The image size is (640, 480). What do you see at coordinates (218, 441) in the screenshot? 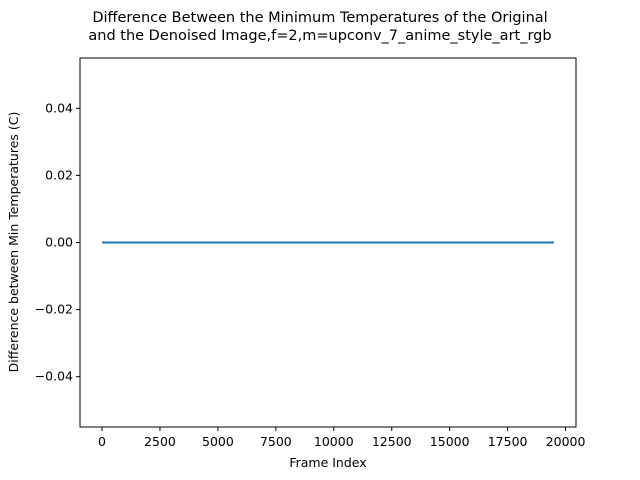
I see `x-tick-label: 5000` at bounding box center [218, 441].